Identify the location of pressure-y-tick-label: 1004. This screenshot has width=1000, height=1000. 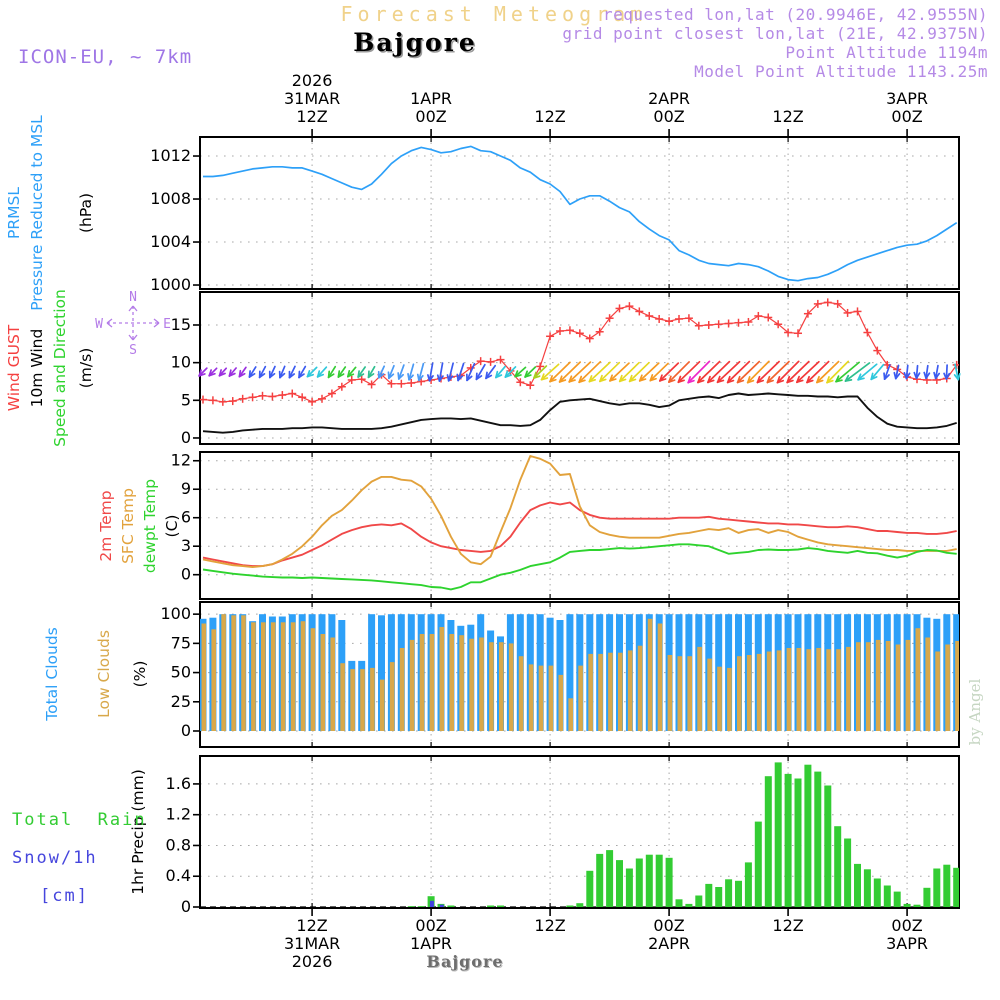
(170, 241).